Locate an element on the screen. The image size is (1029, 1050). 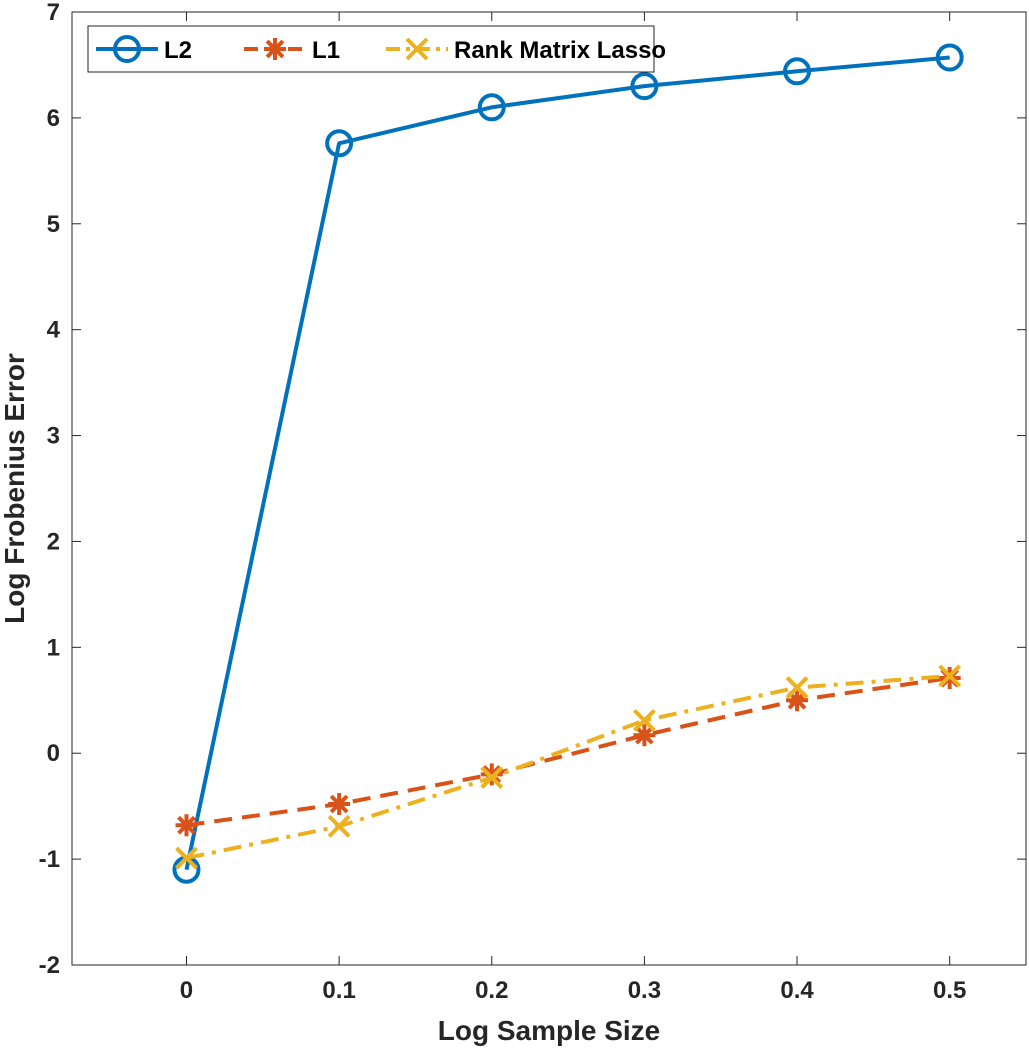
legend: L2 L1 Rank Matrix Lasso is located at coordinates (376, 49).